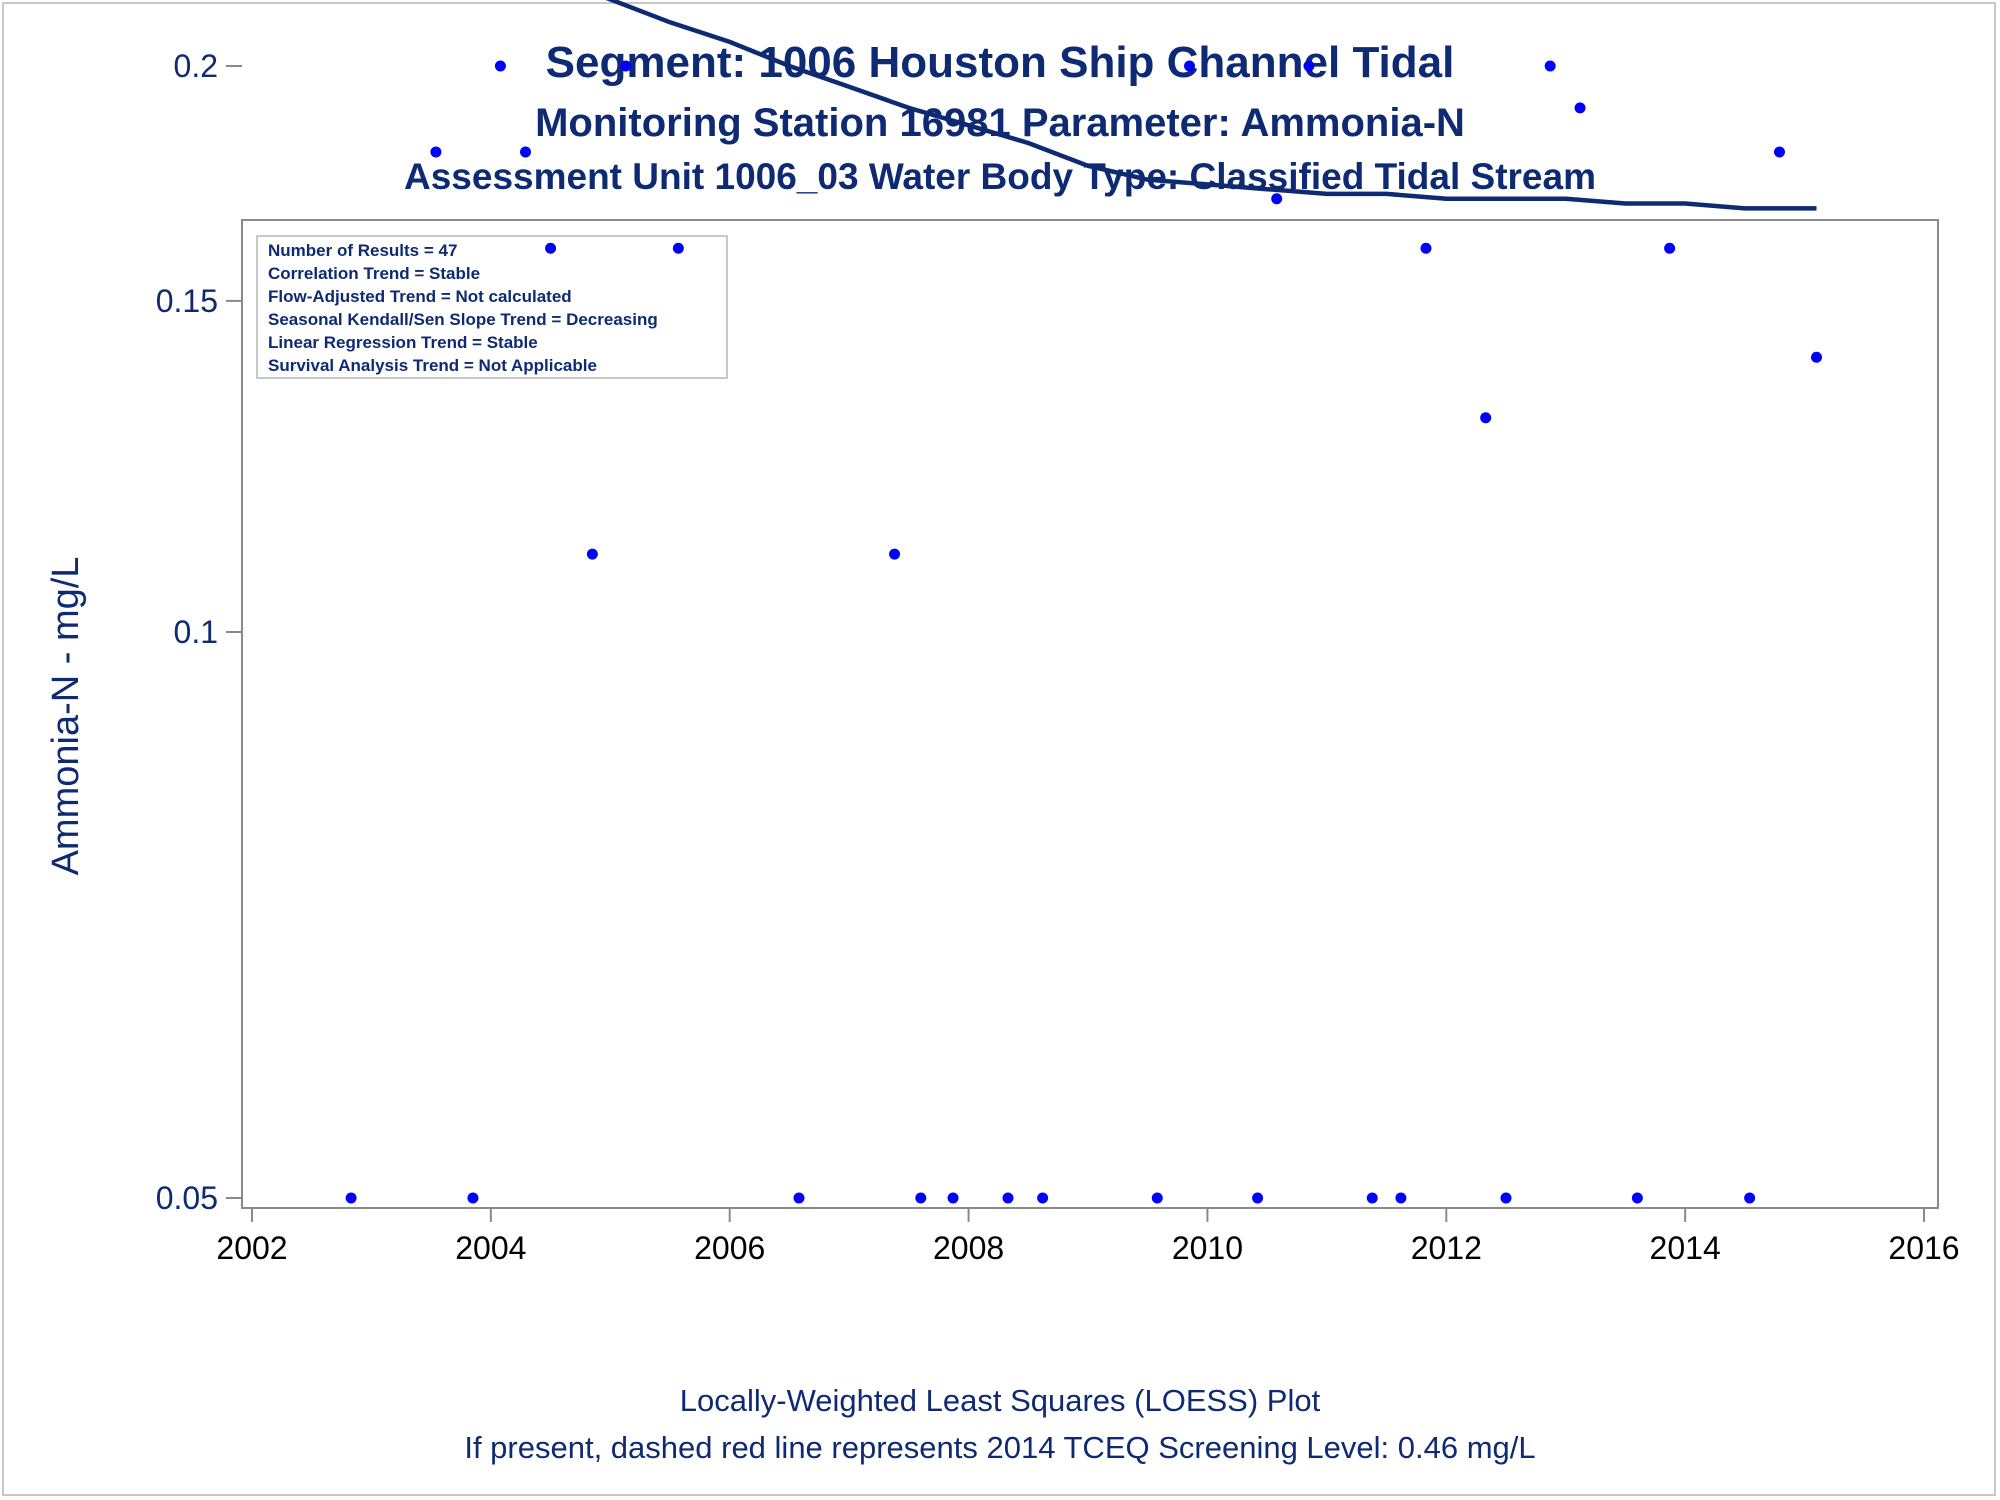 Image resolution: width=2000 pixels, height=1500 pixels. Describe the element at coordinates (1207, 1248) in the screenshot. I see `x-tick-label: 2010` at that location.